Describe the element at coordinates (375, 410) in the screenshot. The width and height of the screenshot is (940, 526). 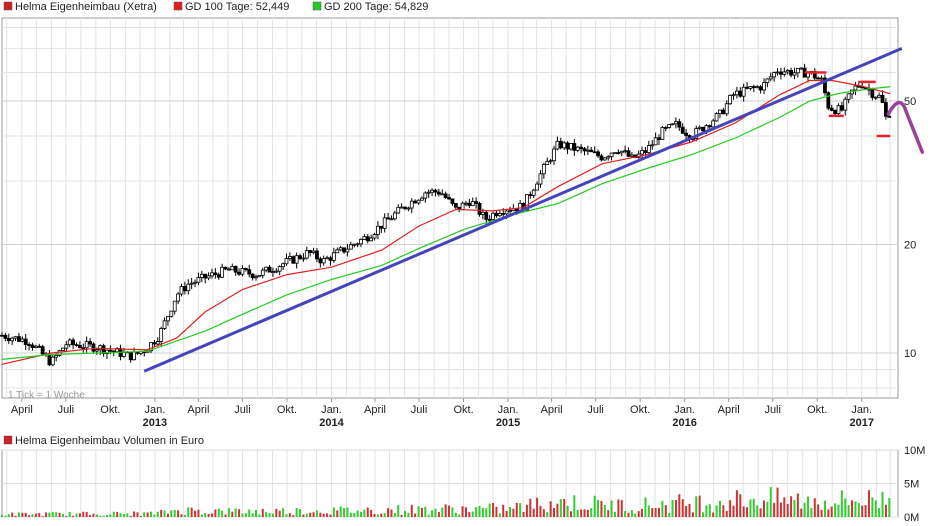
I see `x-tick-label: April` at that location.